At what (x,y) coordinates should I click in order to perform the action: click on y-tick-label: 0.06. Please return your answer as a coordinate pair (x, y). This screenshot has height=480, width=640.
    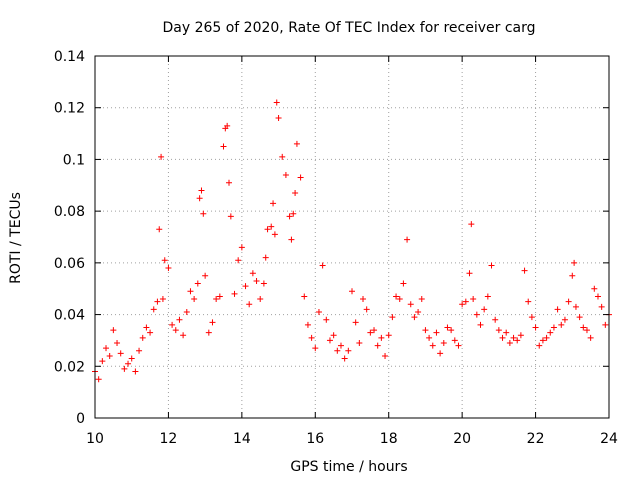
    Looking at the image, I should click on (69, 264).